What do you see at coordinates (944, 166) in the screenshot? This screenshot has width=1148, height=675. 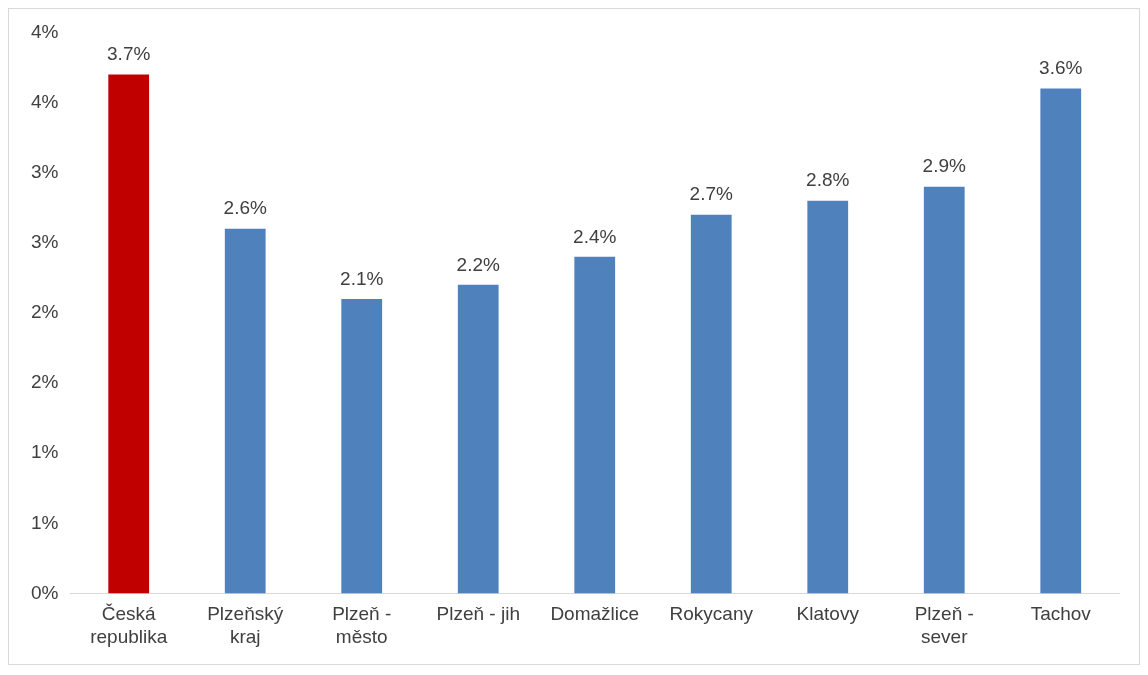 I see `data-label: 2.9%` at bounding box center [944, 166].